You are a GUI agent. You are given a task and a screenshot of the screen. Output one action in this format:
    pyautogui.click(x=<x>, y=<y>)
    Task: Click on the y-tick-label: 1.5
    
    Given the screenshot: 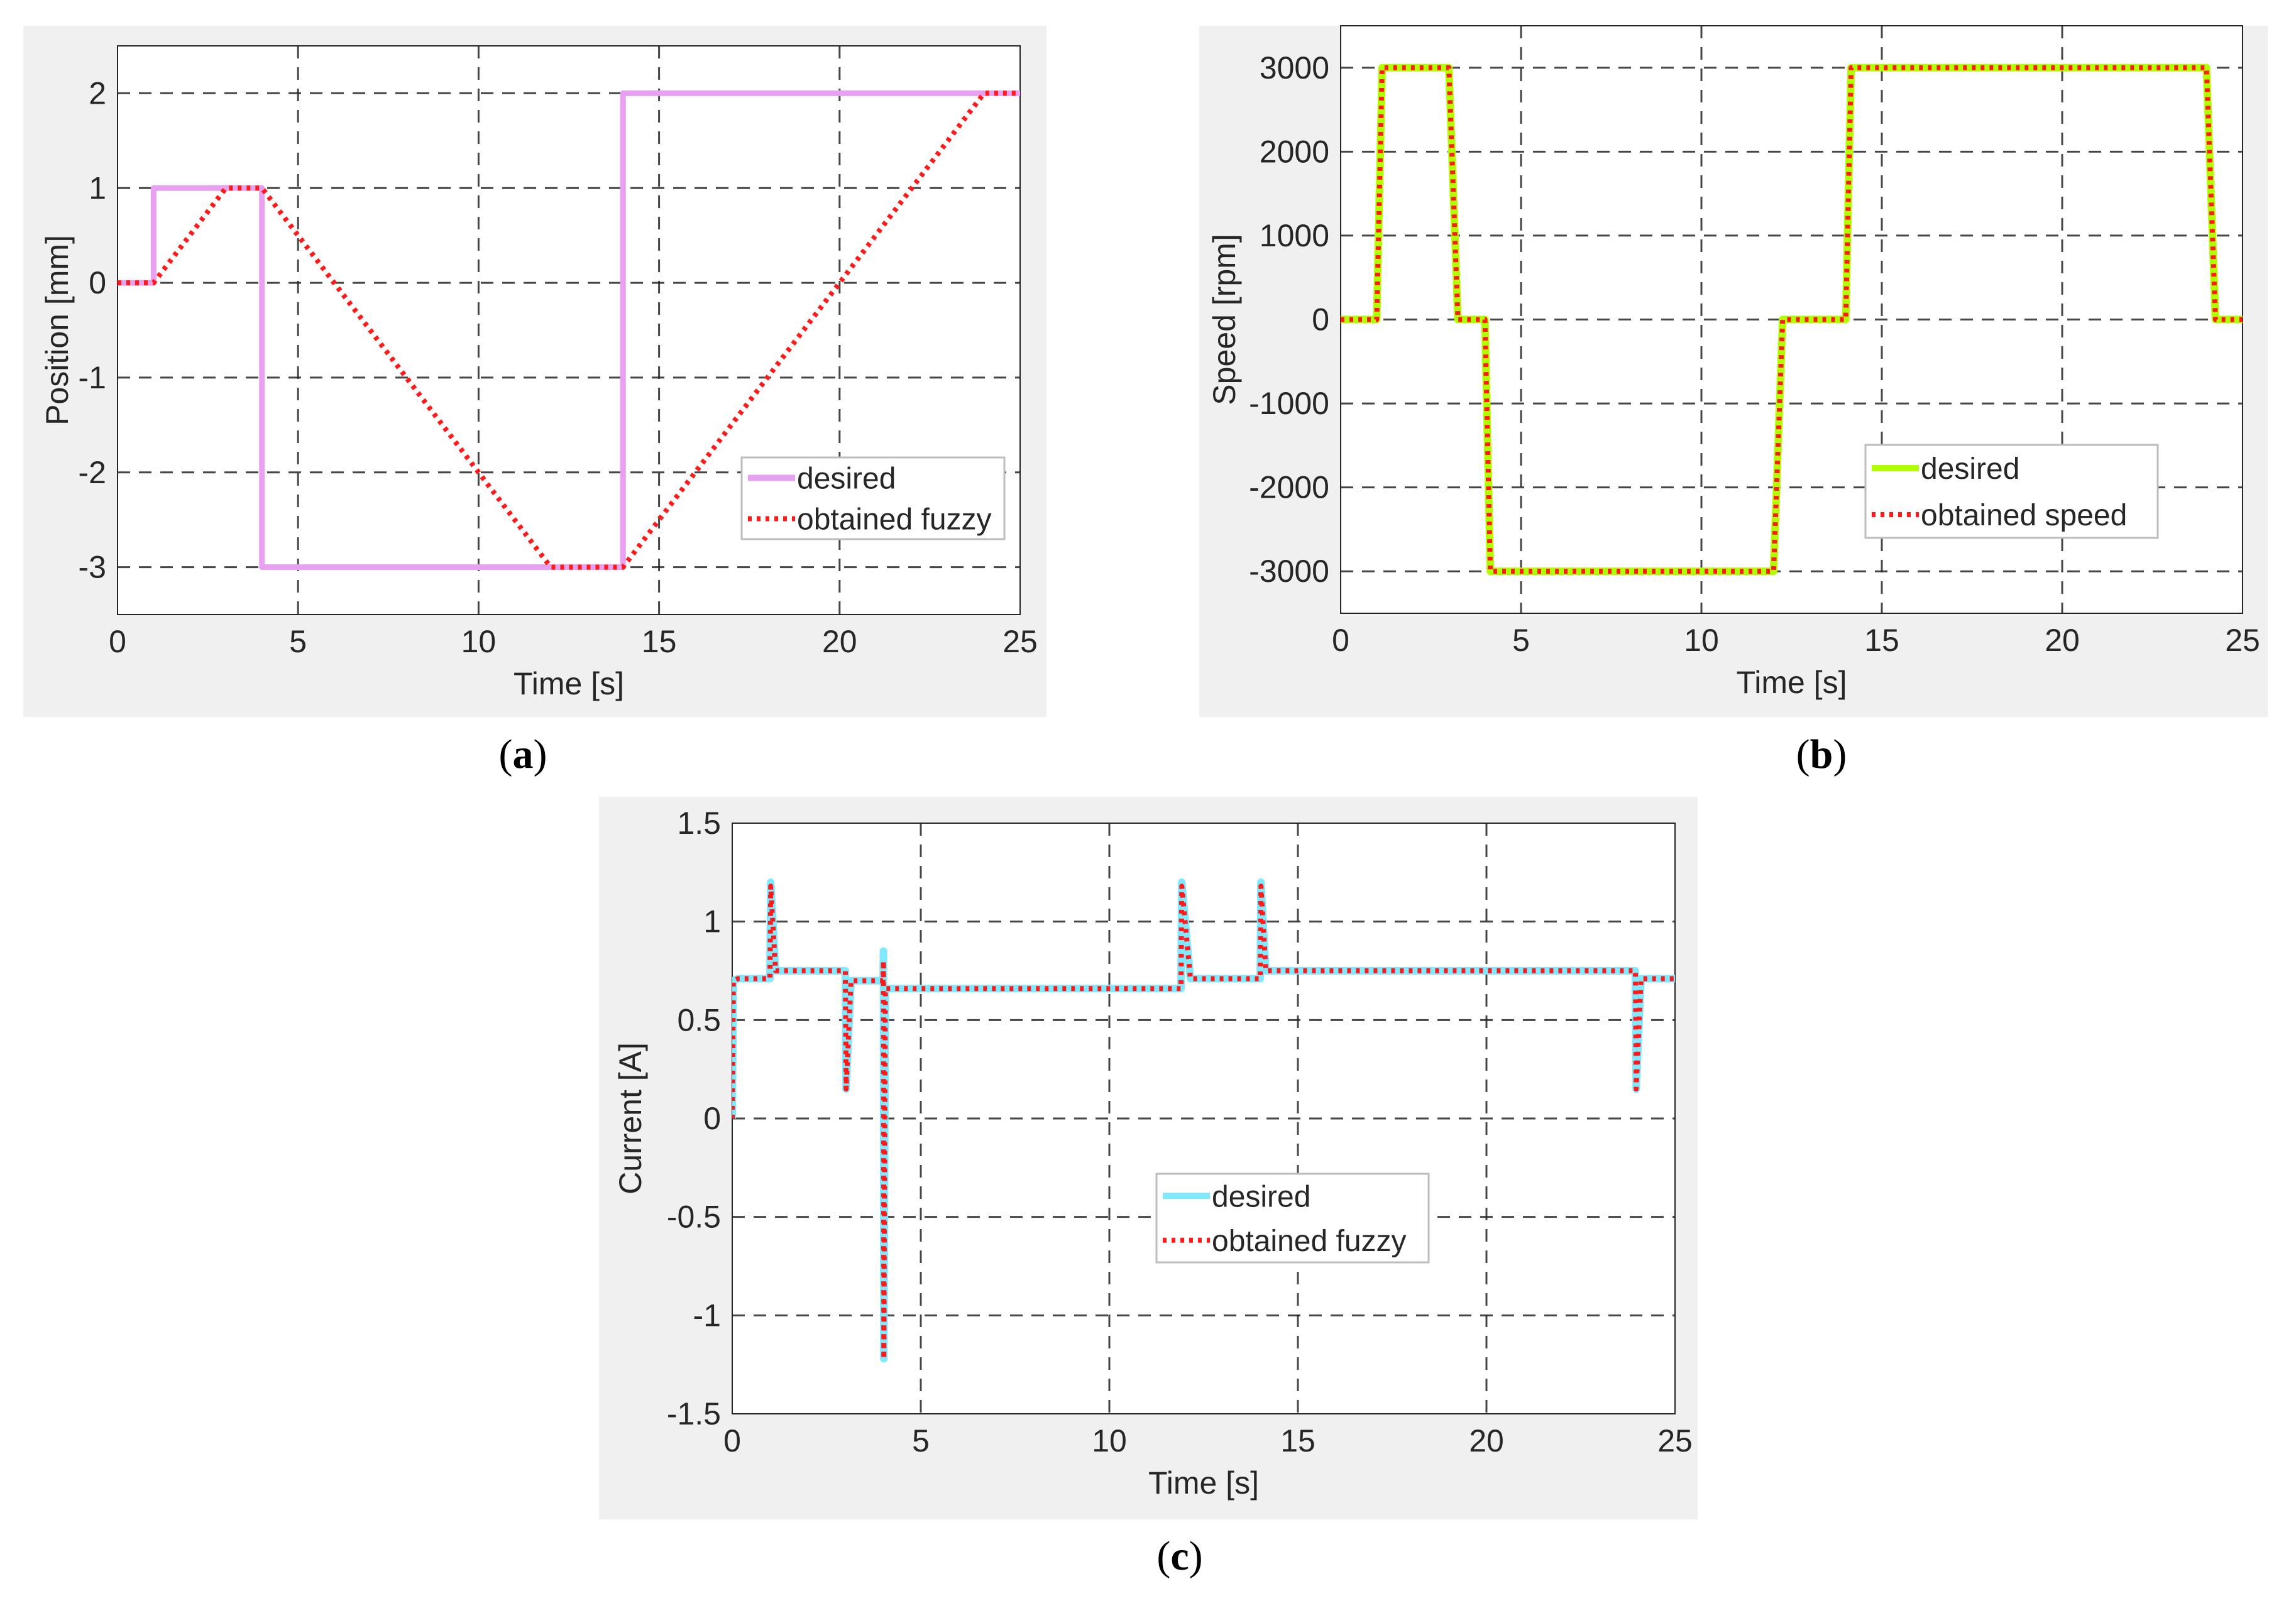 What is the action you would take?
    pyautogui.click(x=699, y=824)
    